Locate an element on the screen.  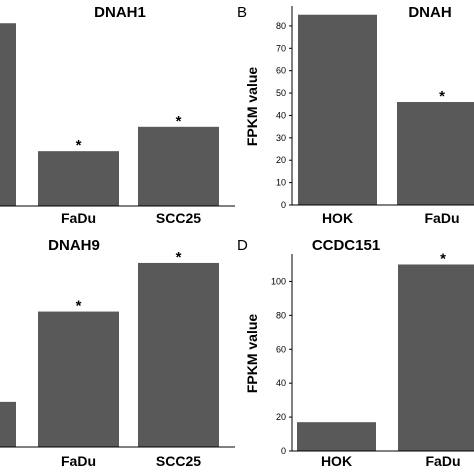
y-tick-label: 70 is located at coordinates (281, 48).